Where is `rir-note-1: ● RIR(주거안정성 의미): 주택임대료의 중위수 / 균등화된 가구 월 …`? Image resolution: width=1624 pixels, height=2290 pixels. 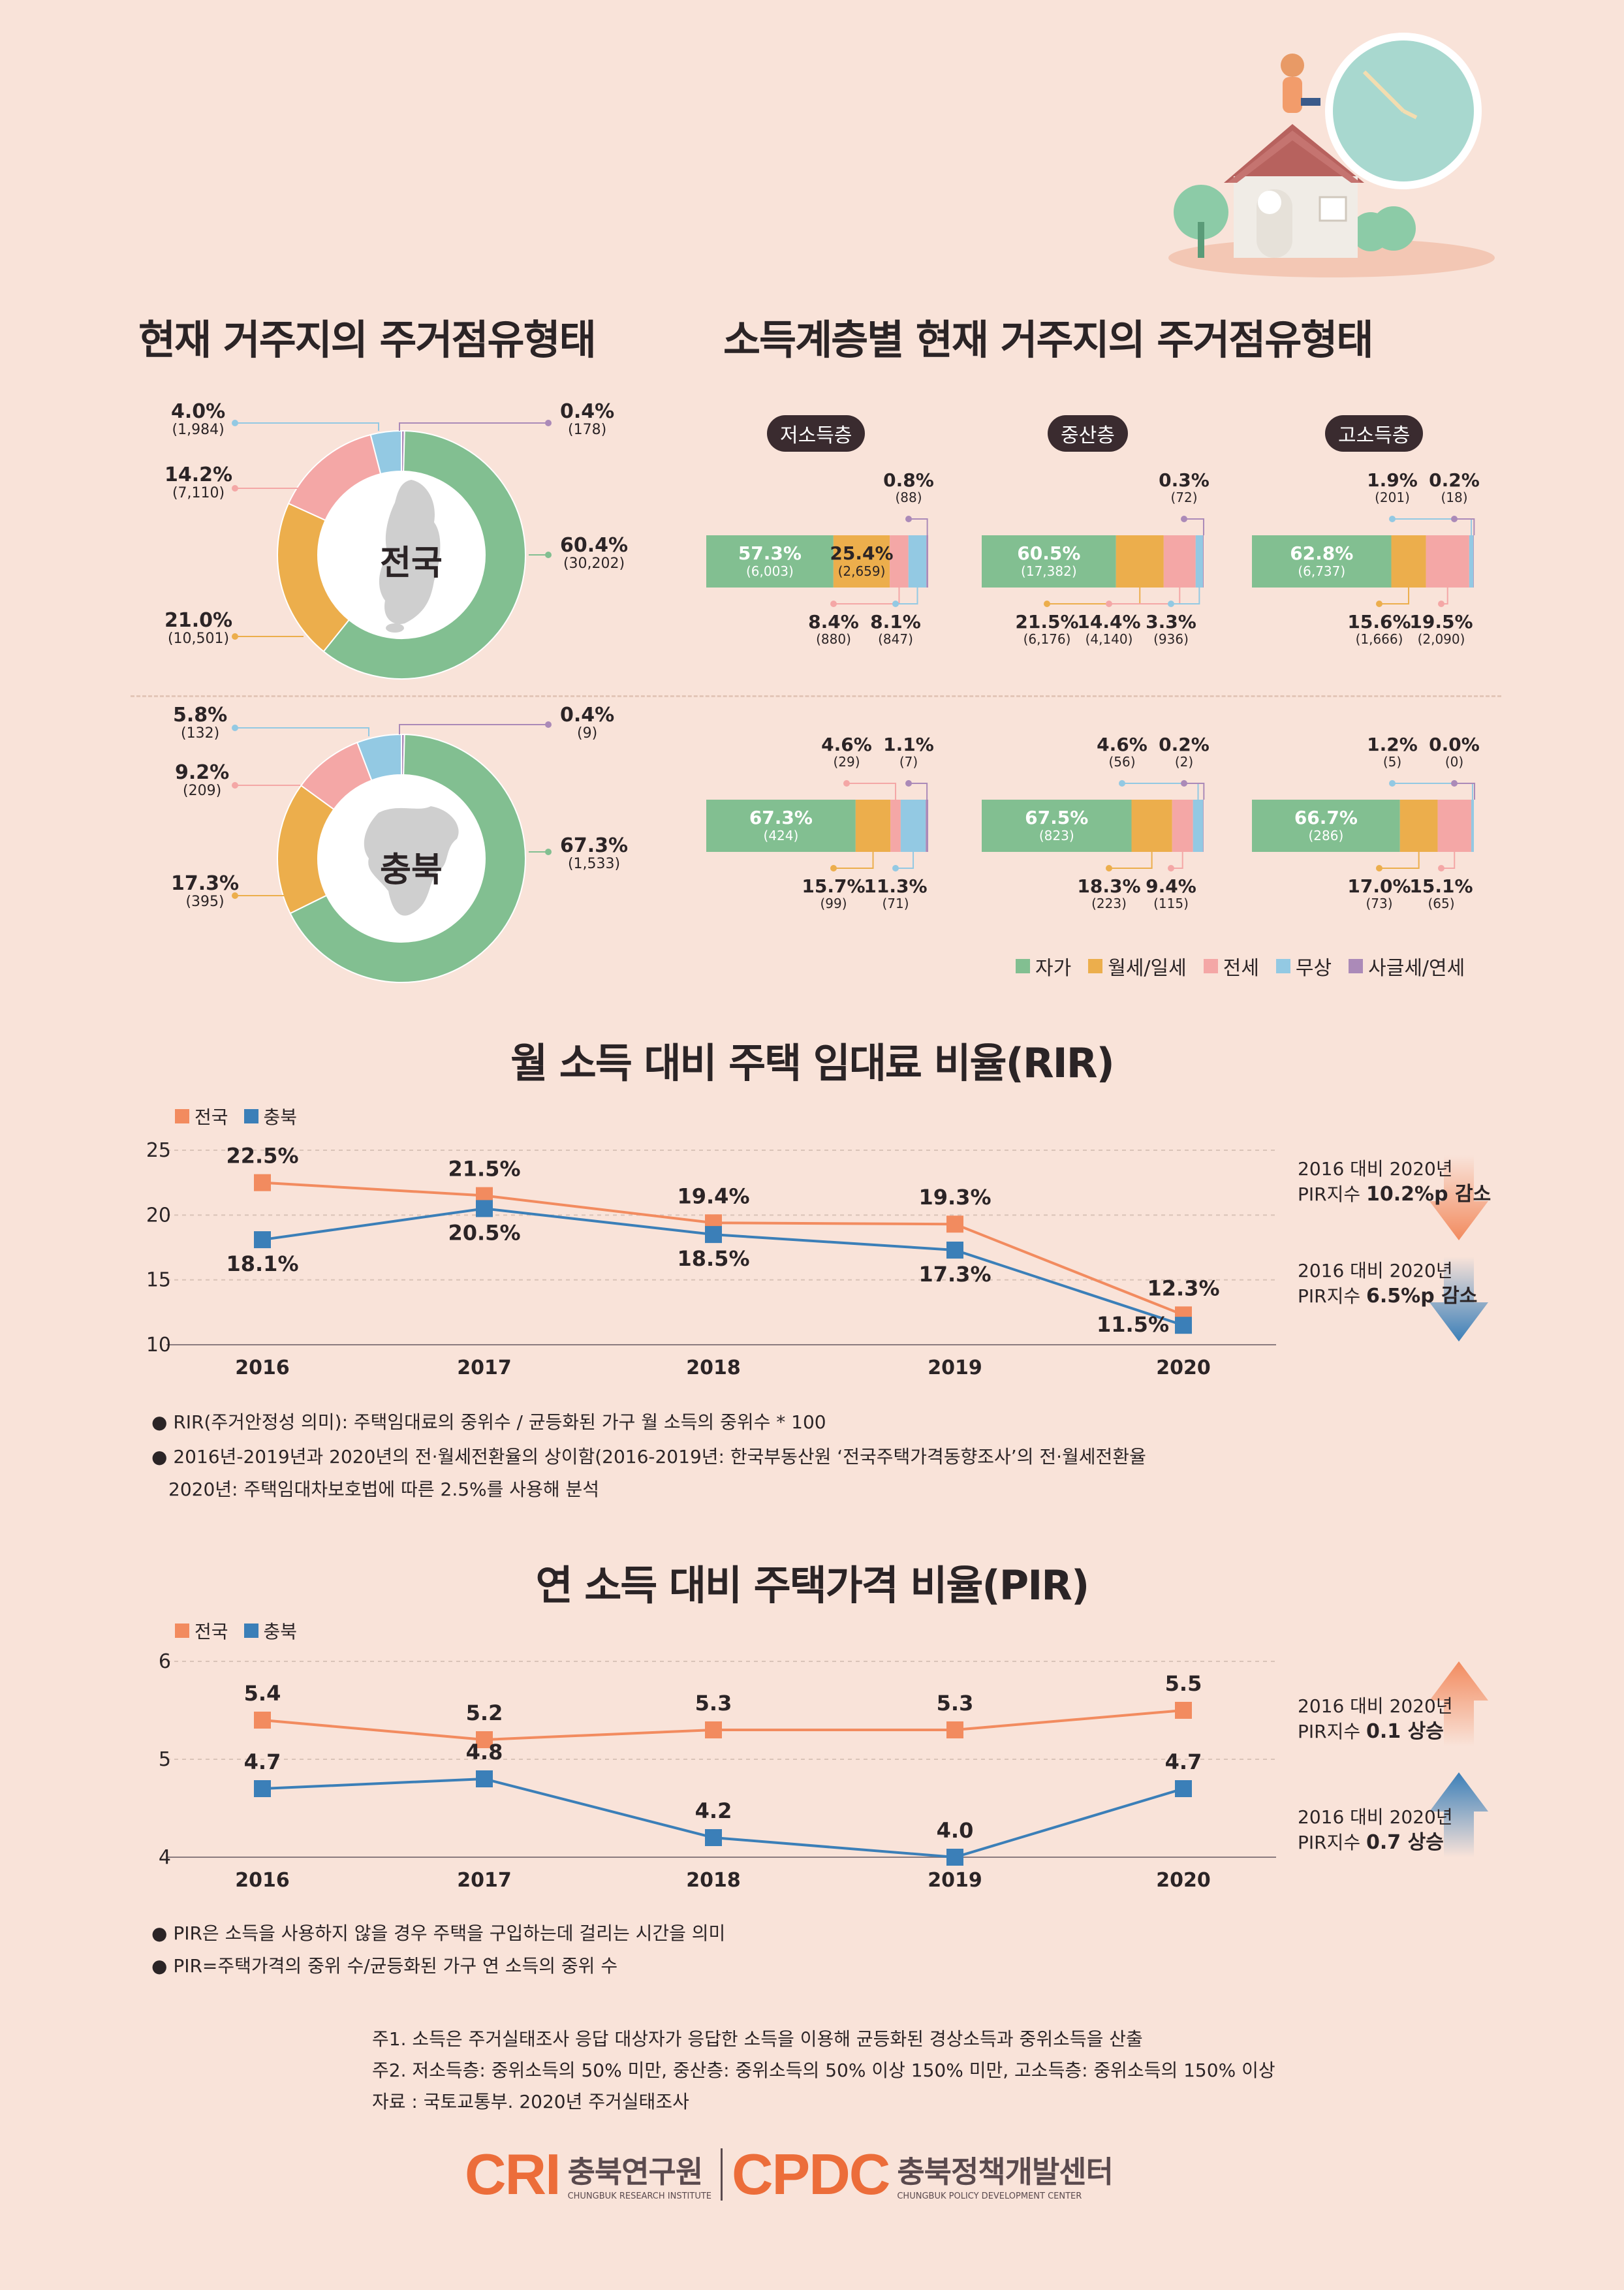
rir-note-1: ● RIR(주거안정성 의미): 주택임대료의 중위수 / 균등화된 가구 월 … is located at coordinates (489, 1422).